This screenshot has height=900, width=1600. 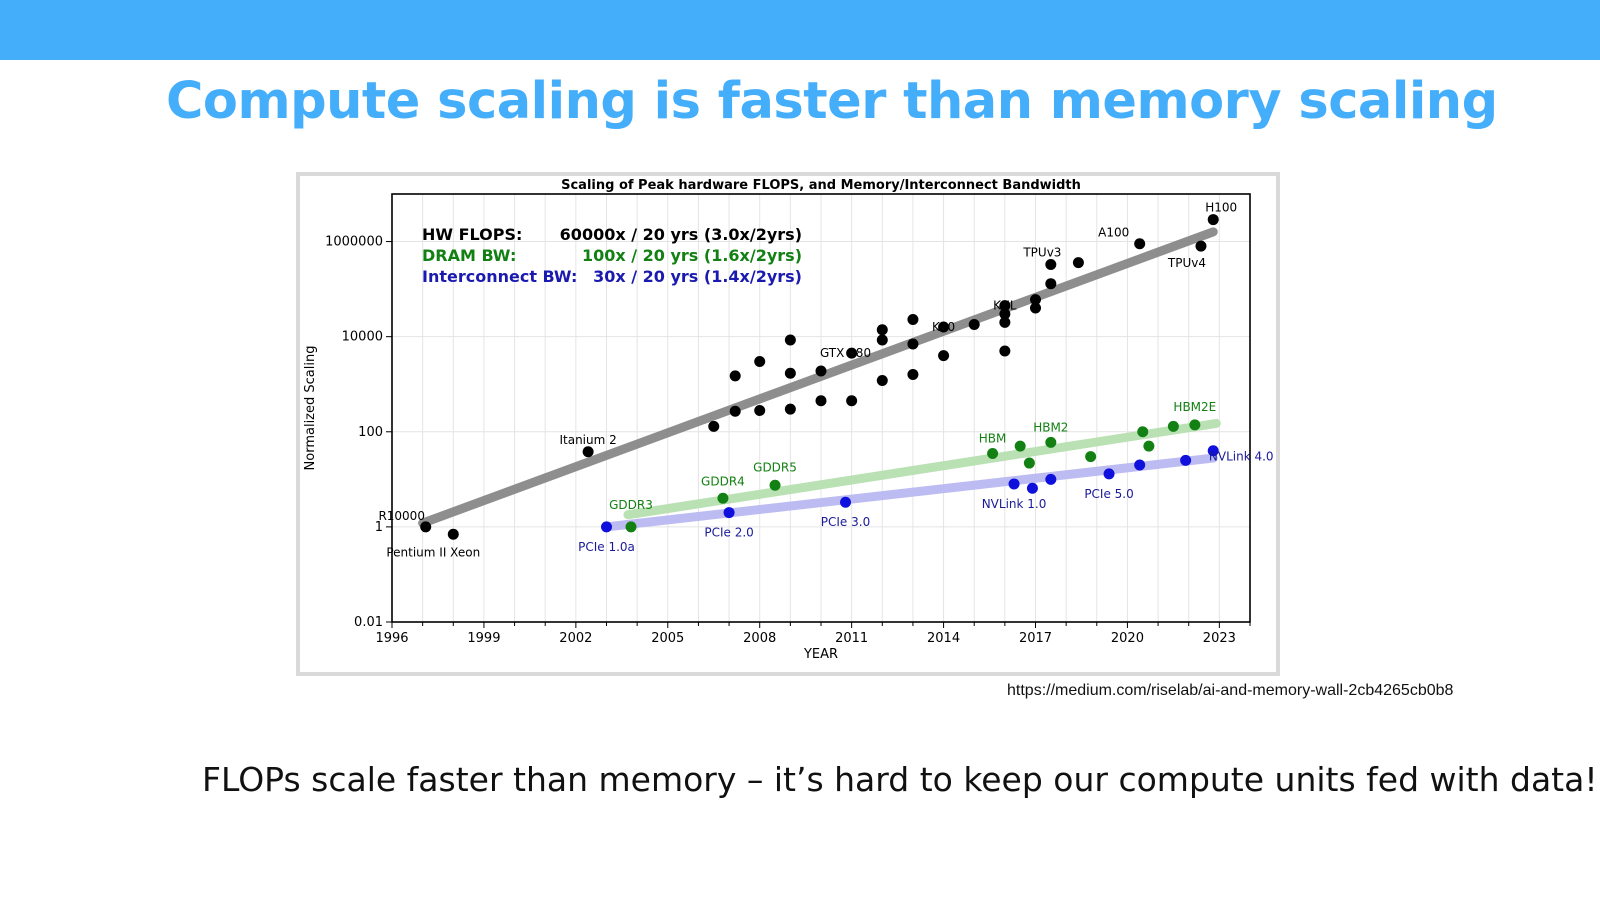 What do you see at coordinates (800, 30) in the screenshot?
I see `top-banner` at bounding box center [800, 30].